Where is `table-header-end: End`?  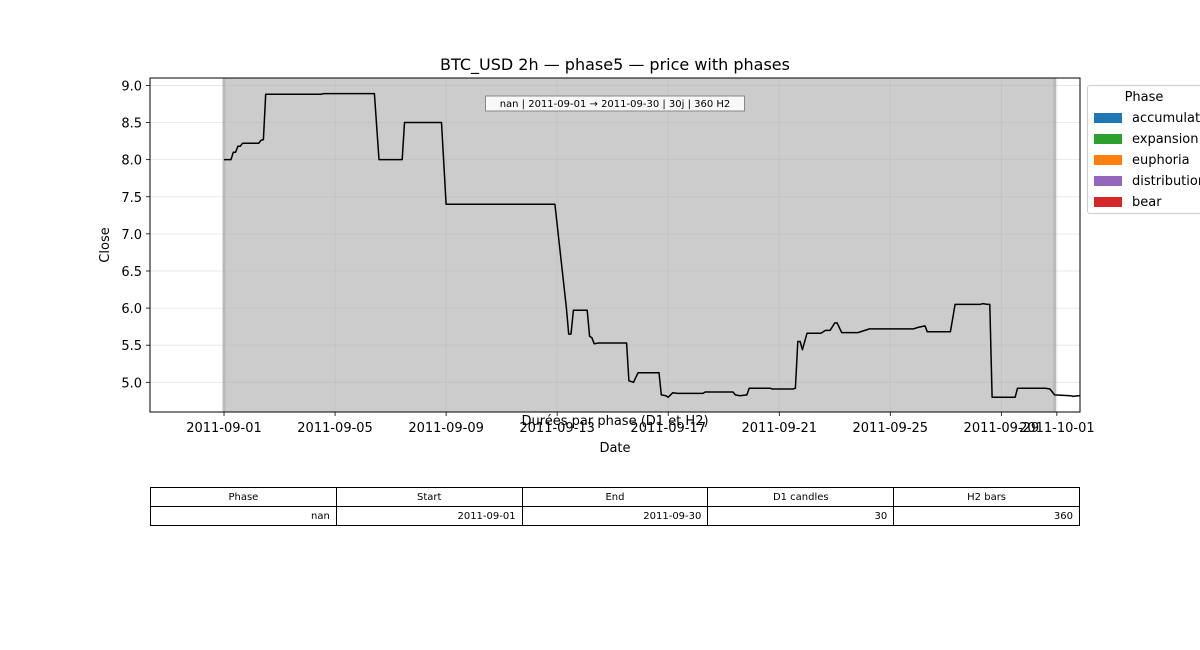 table-header-end: End is located at coordinates (615, 497).